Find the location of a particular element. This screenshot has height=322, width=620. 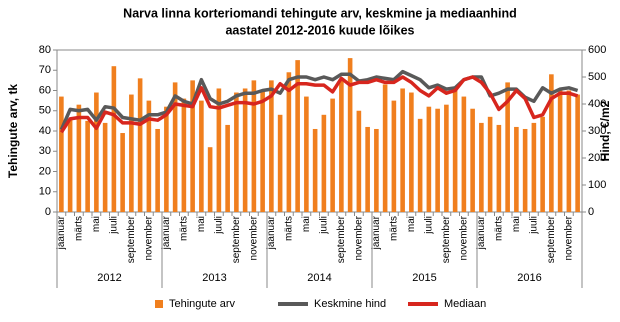

y2-axis-title: Hind, €/m2 is located at coordinates (605, 130).